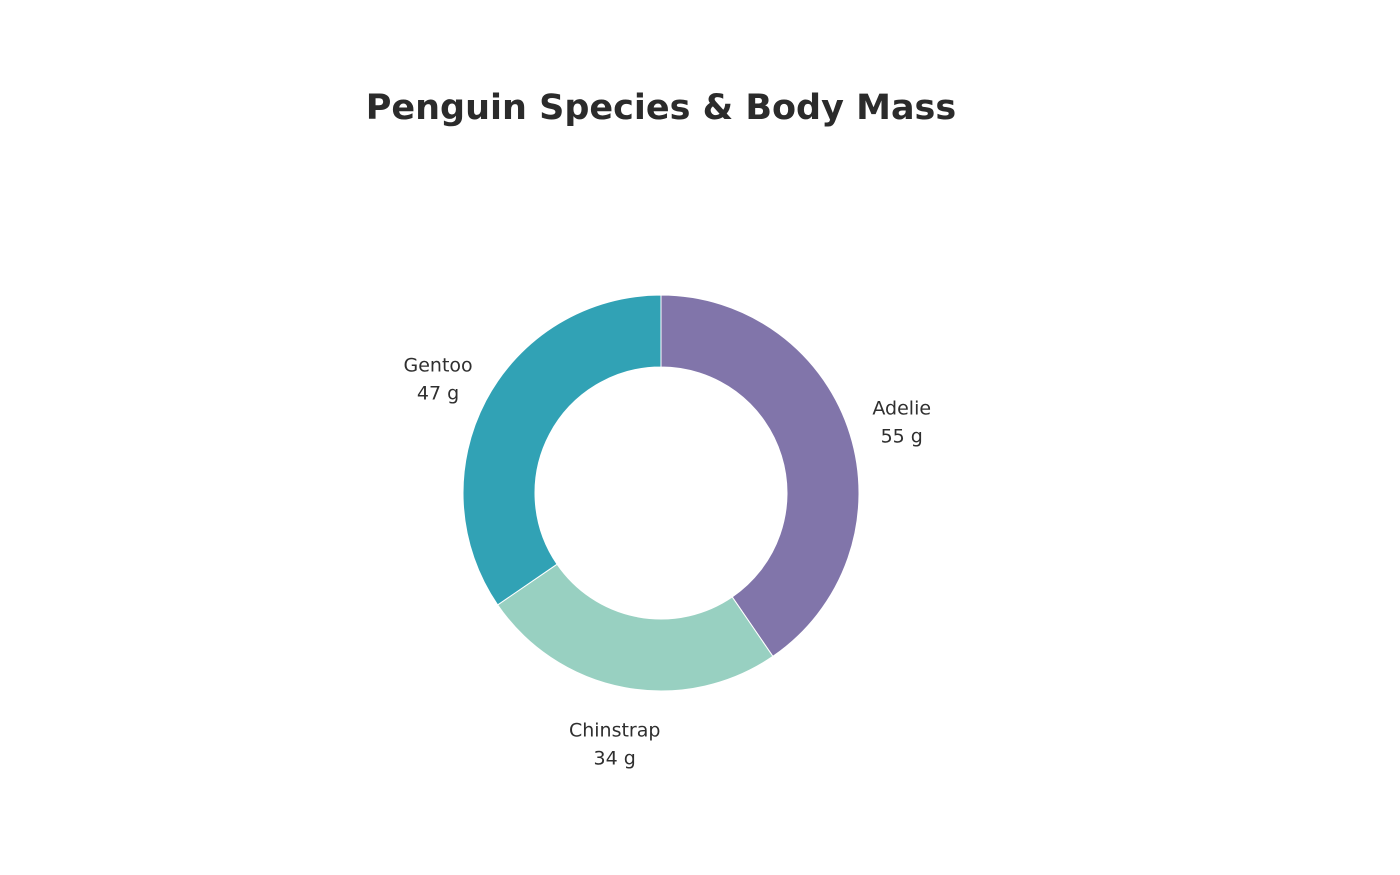 The width and height of the screenshot is (1400, 875). I want to click on slice-label-adelie: Adelie 55 g, so click(901, 422).